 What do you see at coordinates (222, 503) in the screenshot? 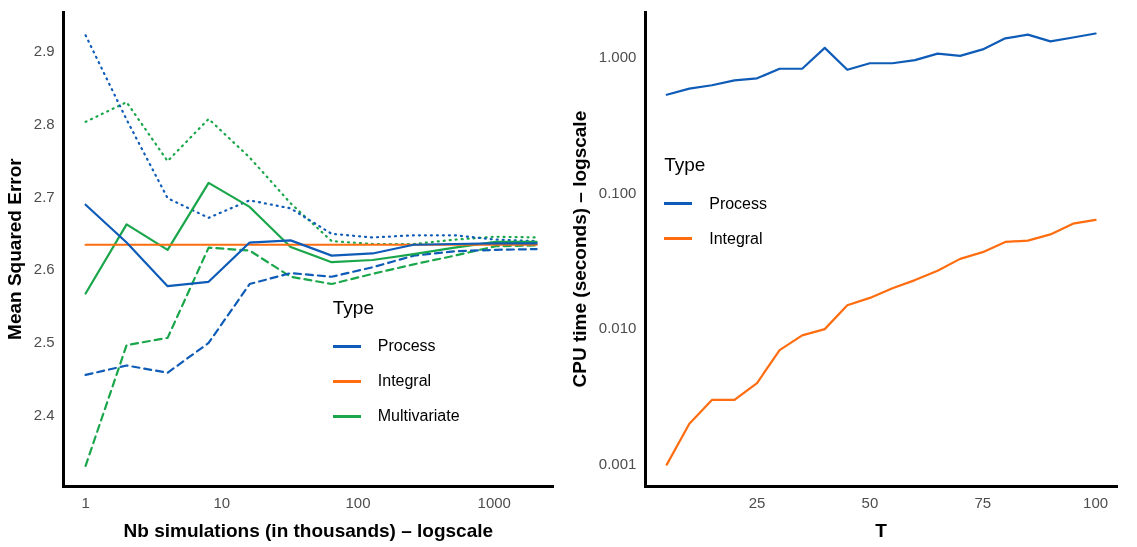
I see `x-tick-label: 10` at bounding box center [222, 503].